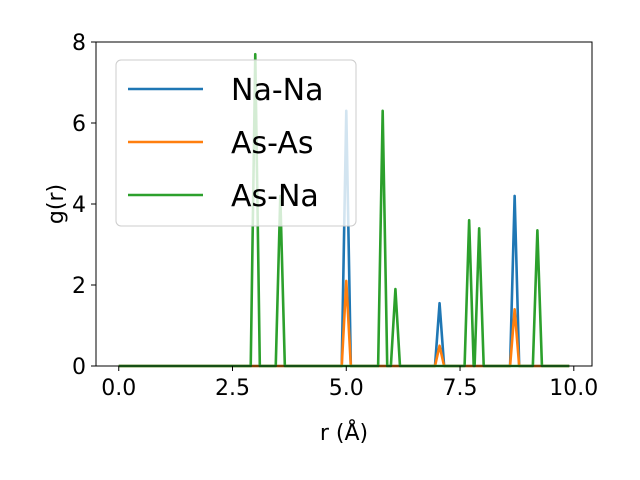 The height and width of the screenshot is (480, 640). Describe the element at coordinates (79, 205) in the screenshot. I see `y-tick-label: 4` at that location.